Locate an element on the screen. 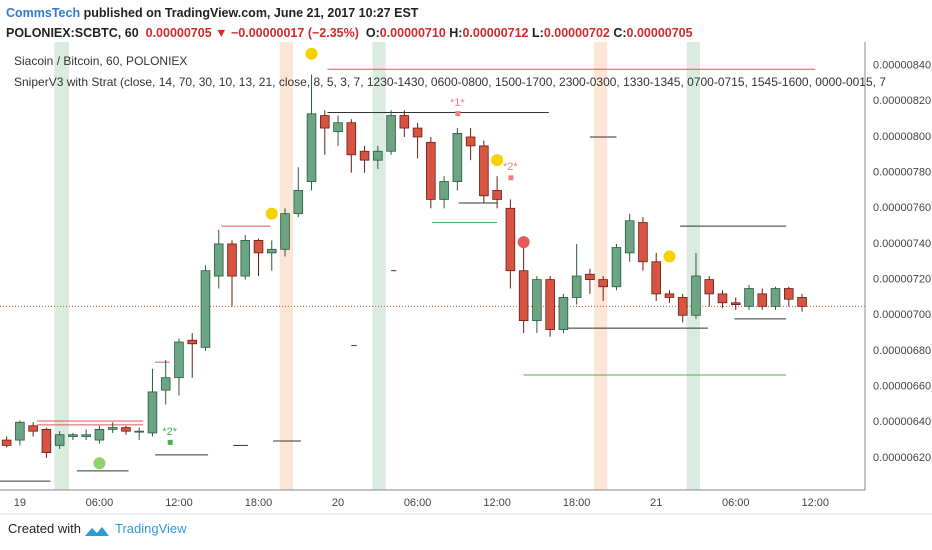 Image resolution: width=932 pixels, height=550 pixels. change: ▼ −0.00000017 (−2.35%) is located at coordinates (287, 33).